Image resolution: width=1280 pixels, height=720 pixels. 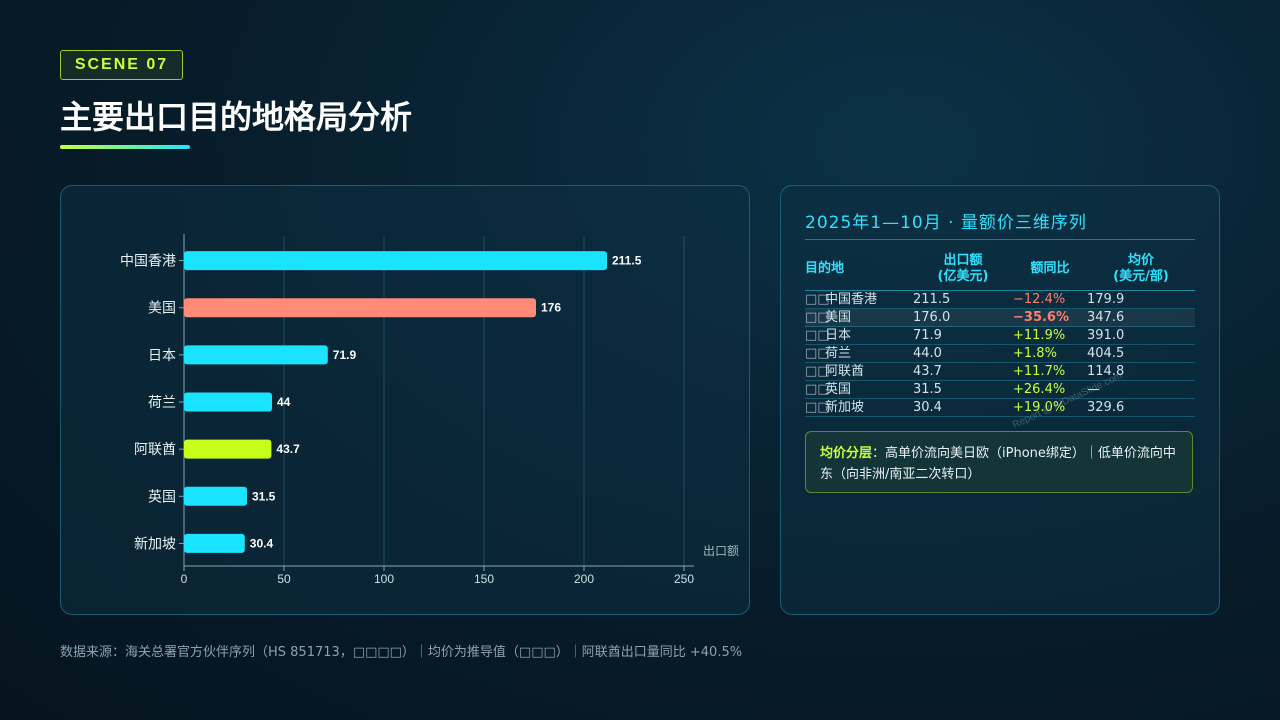 I want to click on value-label: 176, so click(x=551, y=308).